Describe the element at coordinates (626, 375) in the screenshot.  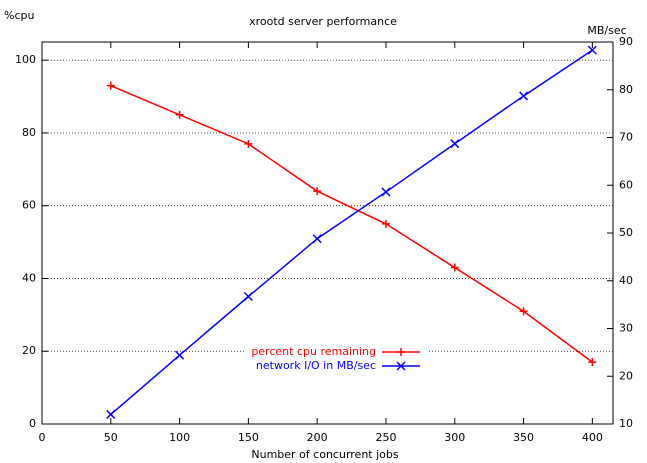
I see `y2-tick-label: 20` at that location.